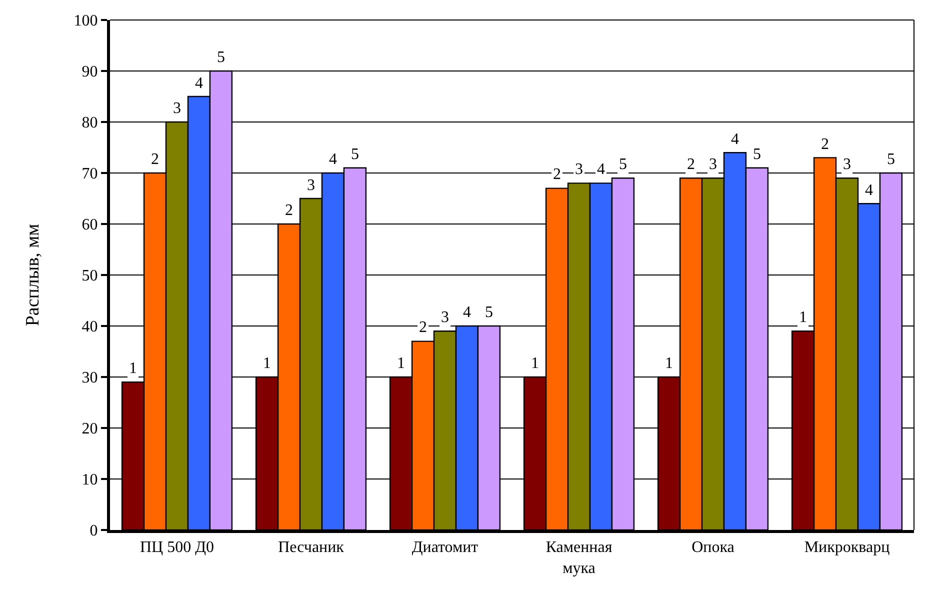 The width and height of the screenshot is (934, 610). Describe the element at coordinates (90, 174) in the screenshot. I see `y-tick-label: 70` at that location.